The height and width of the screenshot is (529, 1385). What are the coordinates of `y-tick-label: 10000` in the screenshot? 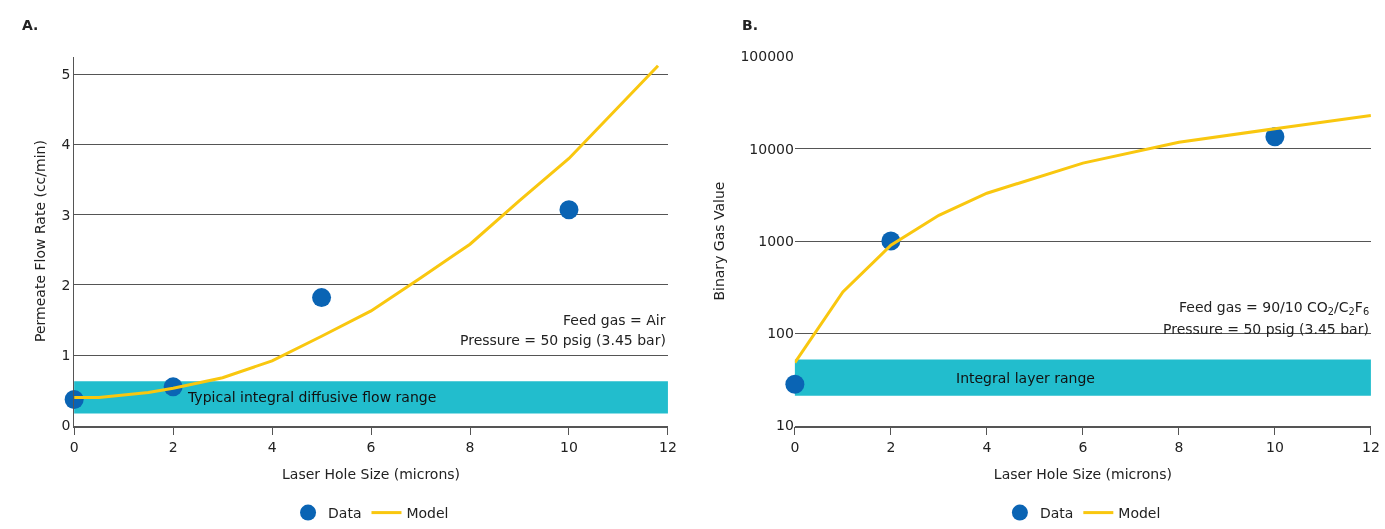 It's located at (771, 148).